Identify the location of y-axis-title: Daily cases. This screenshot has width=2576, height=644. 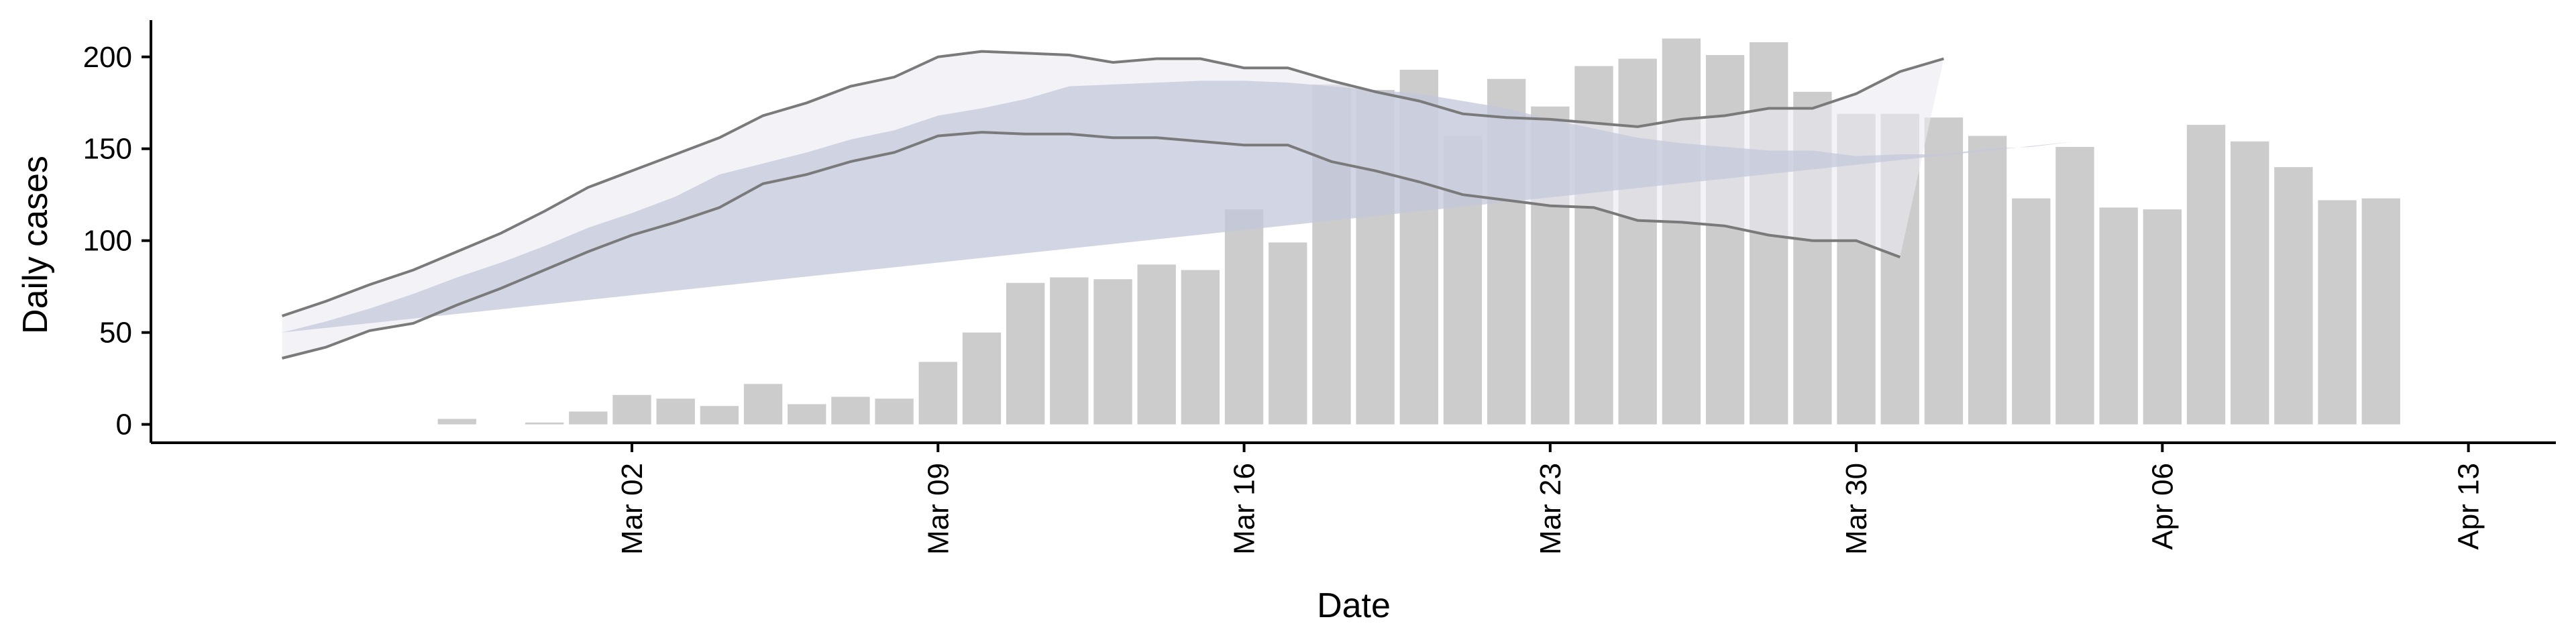
(35, 245).